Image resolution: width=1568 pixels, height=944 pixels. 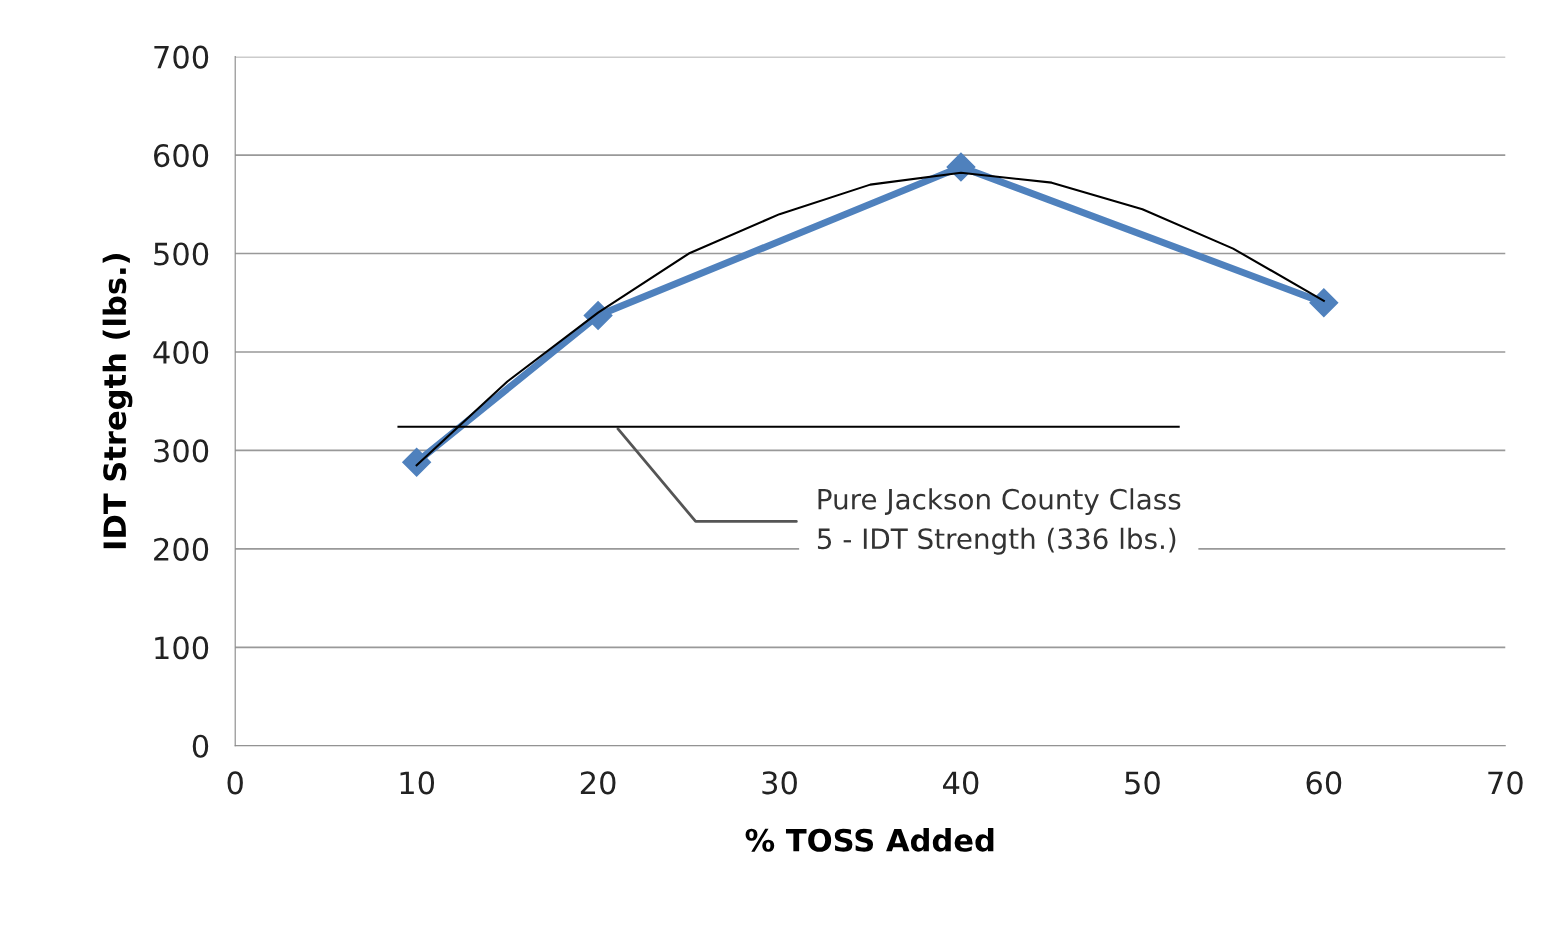 What do you see at coordinates (181, 451) in the screenshot?
I see `y-tick-label: 300` at bounding box center [181, 451].